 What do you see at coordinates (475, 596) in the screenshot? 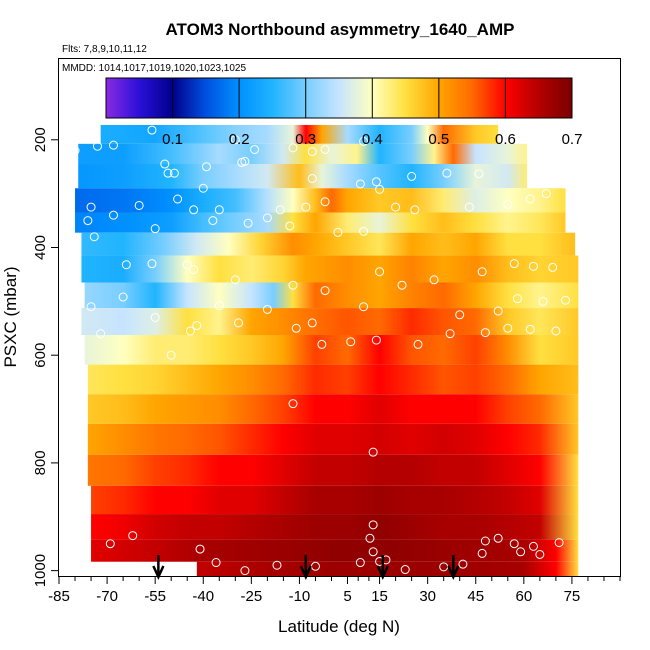
I see `x-tick-label: 45` at bounding box center [475, 596].